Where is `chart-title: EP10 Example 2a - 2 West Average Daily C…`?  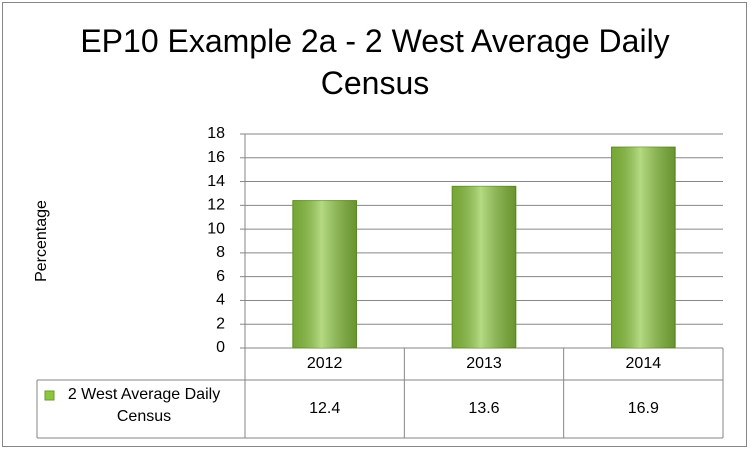 chart-title: EP10 Example 2a - 2 West Average Daily C… is located at coordinates (375, 62).